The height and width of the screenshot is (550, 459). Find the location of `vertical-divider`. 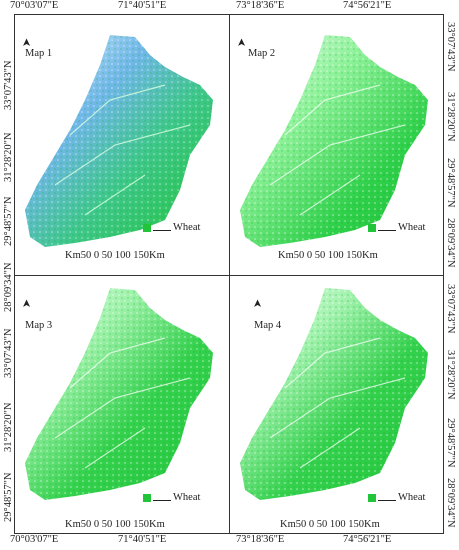

vertical-divider is located at coordinates (229, 274).